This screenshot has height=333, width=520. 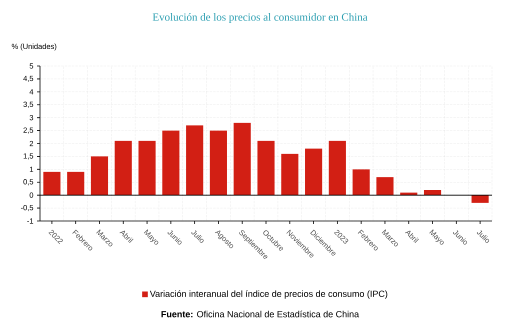 I want to click on text: Fuente: Oficina Nacional de Estadística de China, so click(x=261, y=314).